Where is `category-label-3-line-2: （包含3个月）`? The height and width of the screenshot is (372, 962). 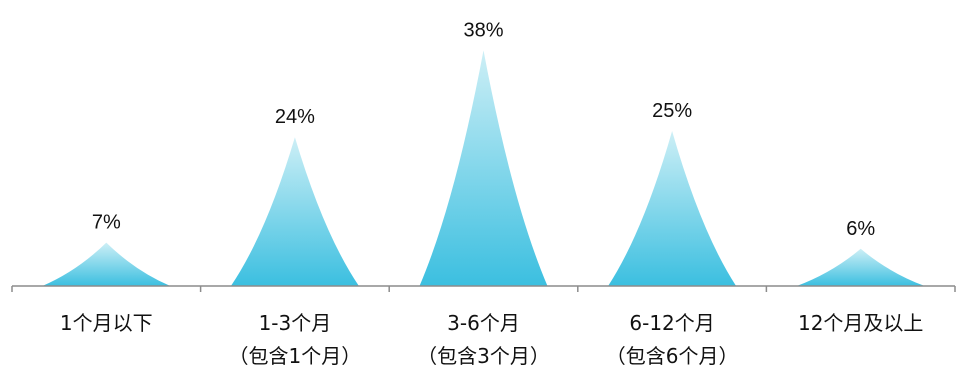 category-label-3-line-2: （包含3个月） is located at coordinates (483, 356).